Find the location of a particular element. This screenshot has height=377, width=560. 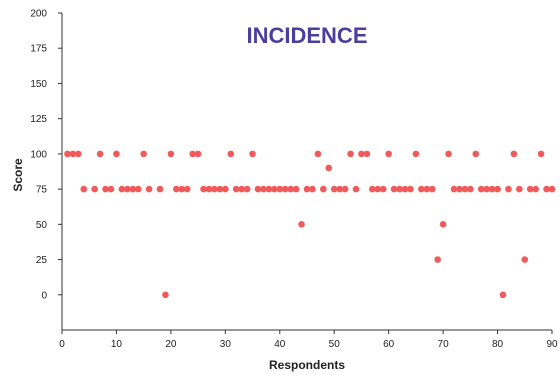

x-tick-label: 40 is located at coordinates (280, 344).